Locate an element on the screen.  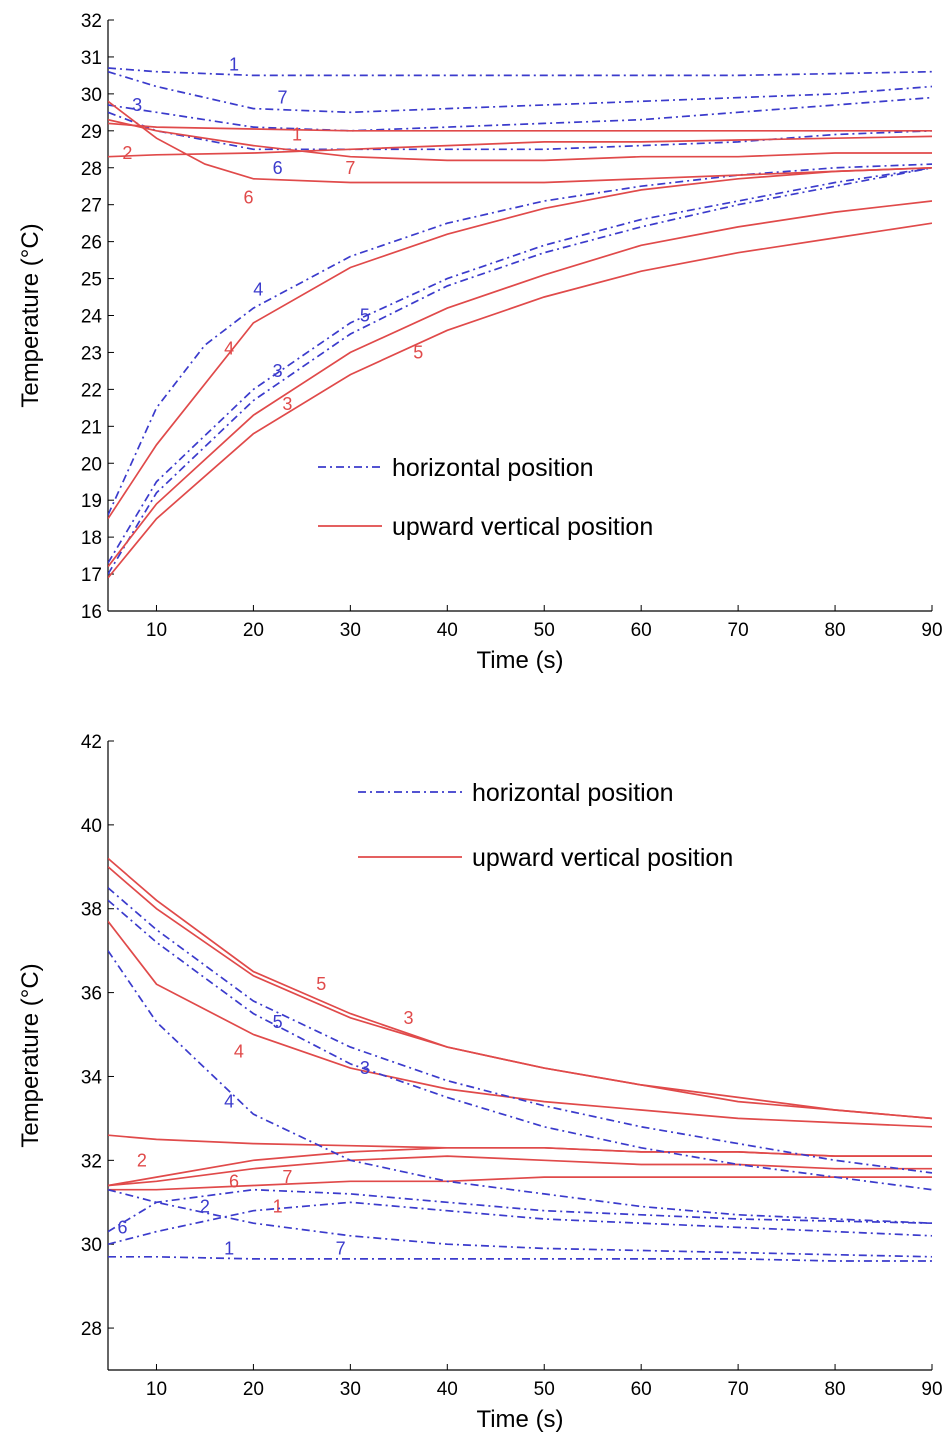
y-tick-label: 21 is located at coordinates (91, 427).